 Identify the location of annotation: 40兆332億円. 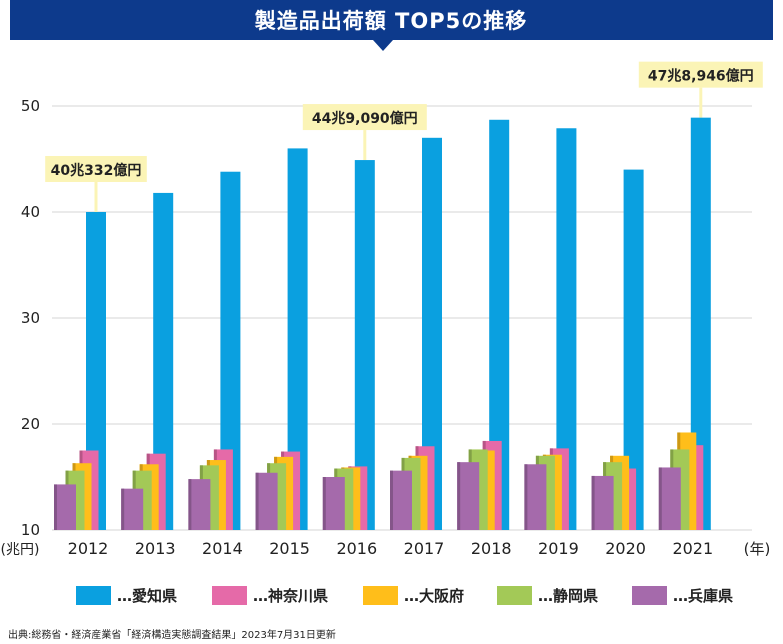
(96, 169).